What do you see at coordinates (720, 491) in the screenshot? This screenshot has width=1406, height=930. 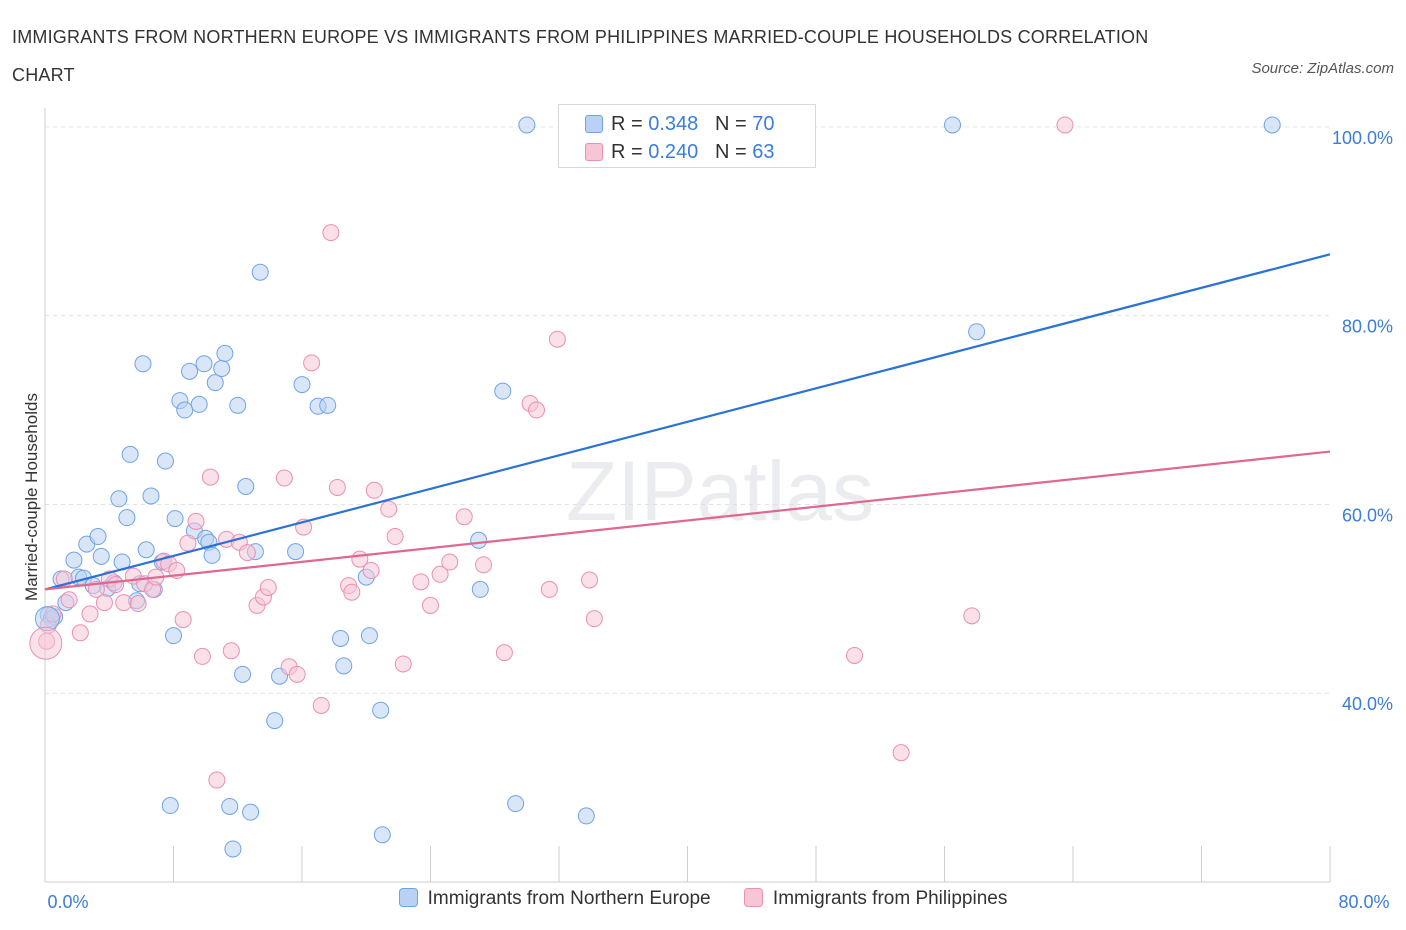 I see `watermark: ZIPatlas` at bounding box center [720, 491].